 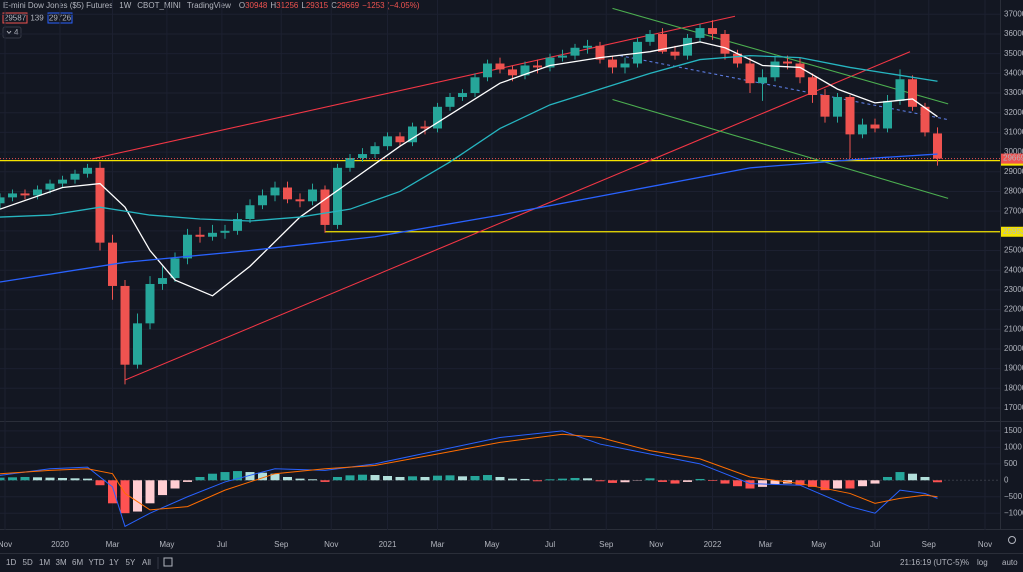 What do you see at coordinates (61, 562) in the screenshot?
I see `range-button: 3M` at bounding box center [61, 562].